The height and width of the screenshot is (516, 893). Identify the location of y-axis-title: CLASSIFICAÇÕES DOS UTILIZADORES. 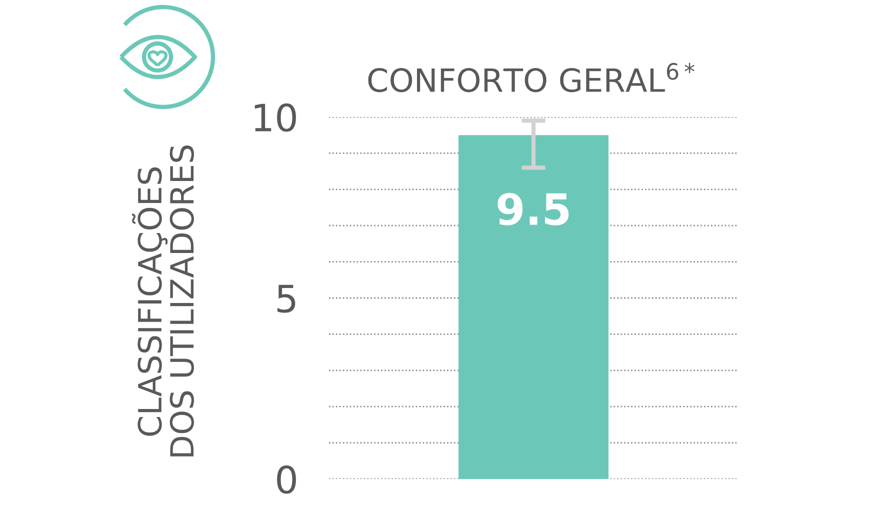
(163, 300).